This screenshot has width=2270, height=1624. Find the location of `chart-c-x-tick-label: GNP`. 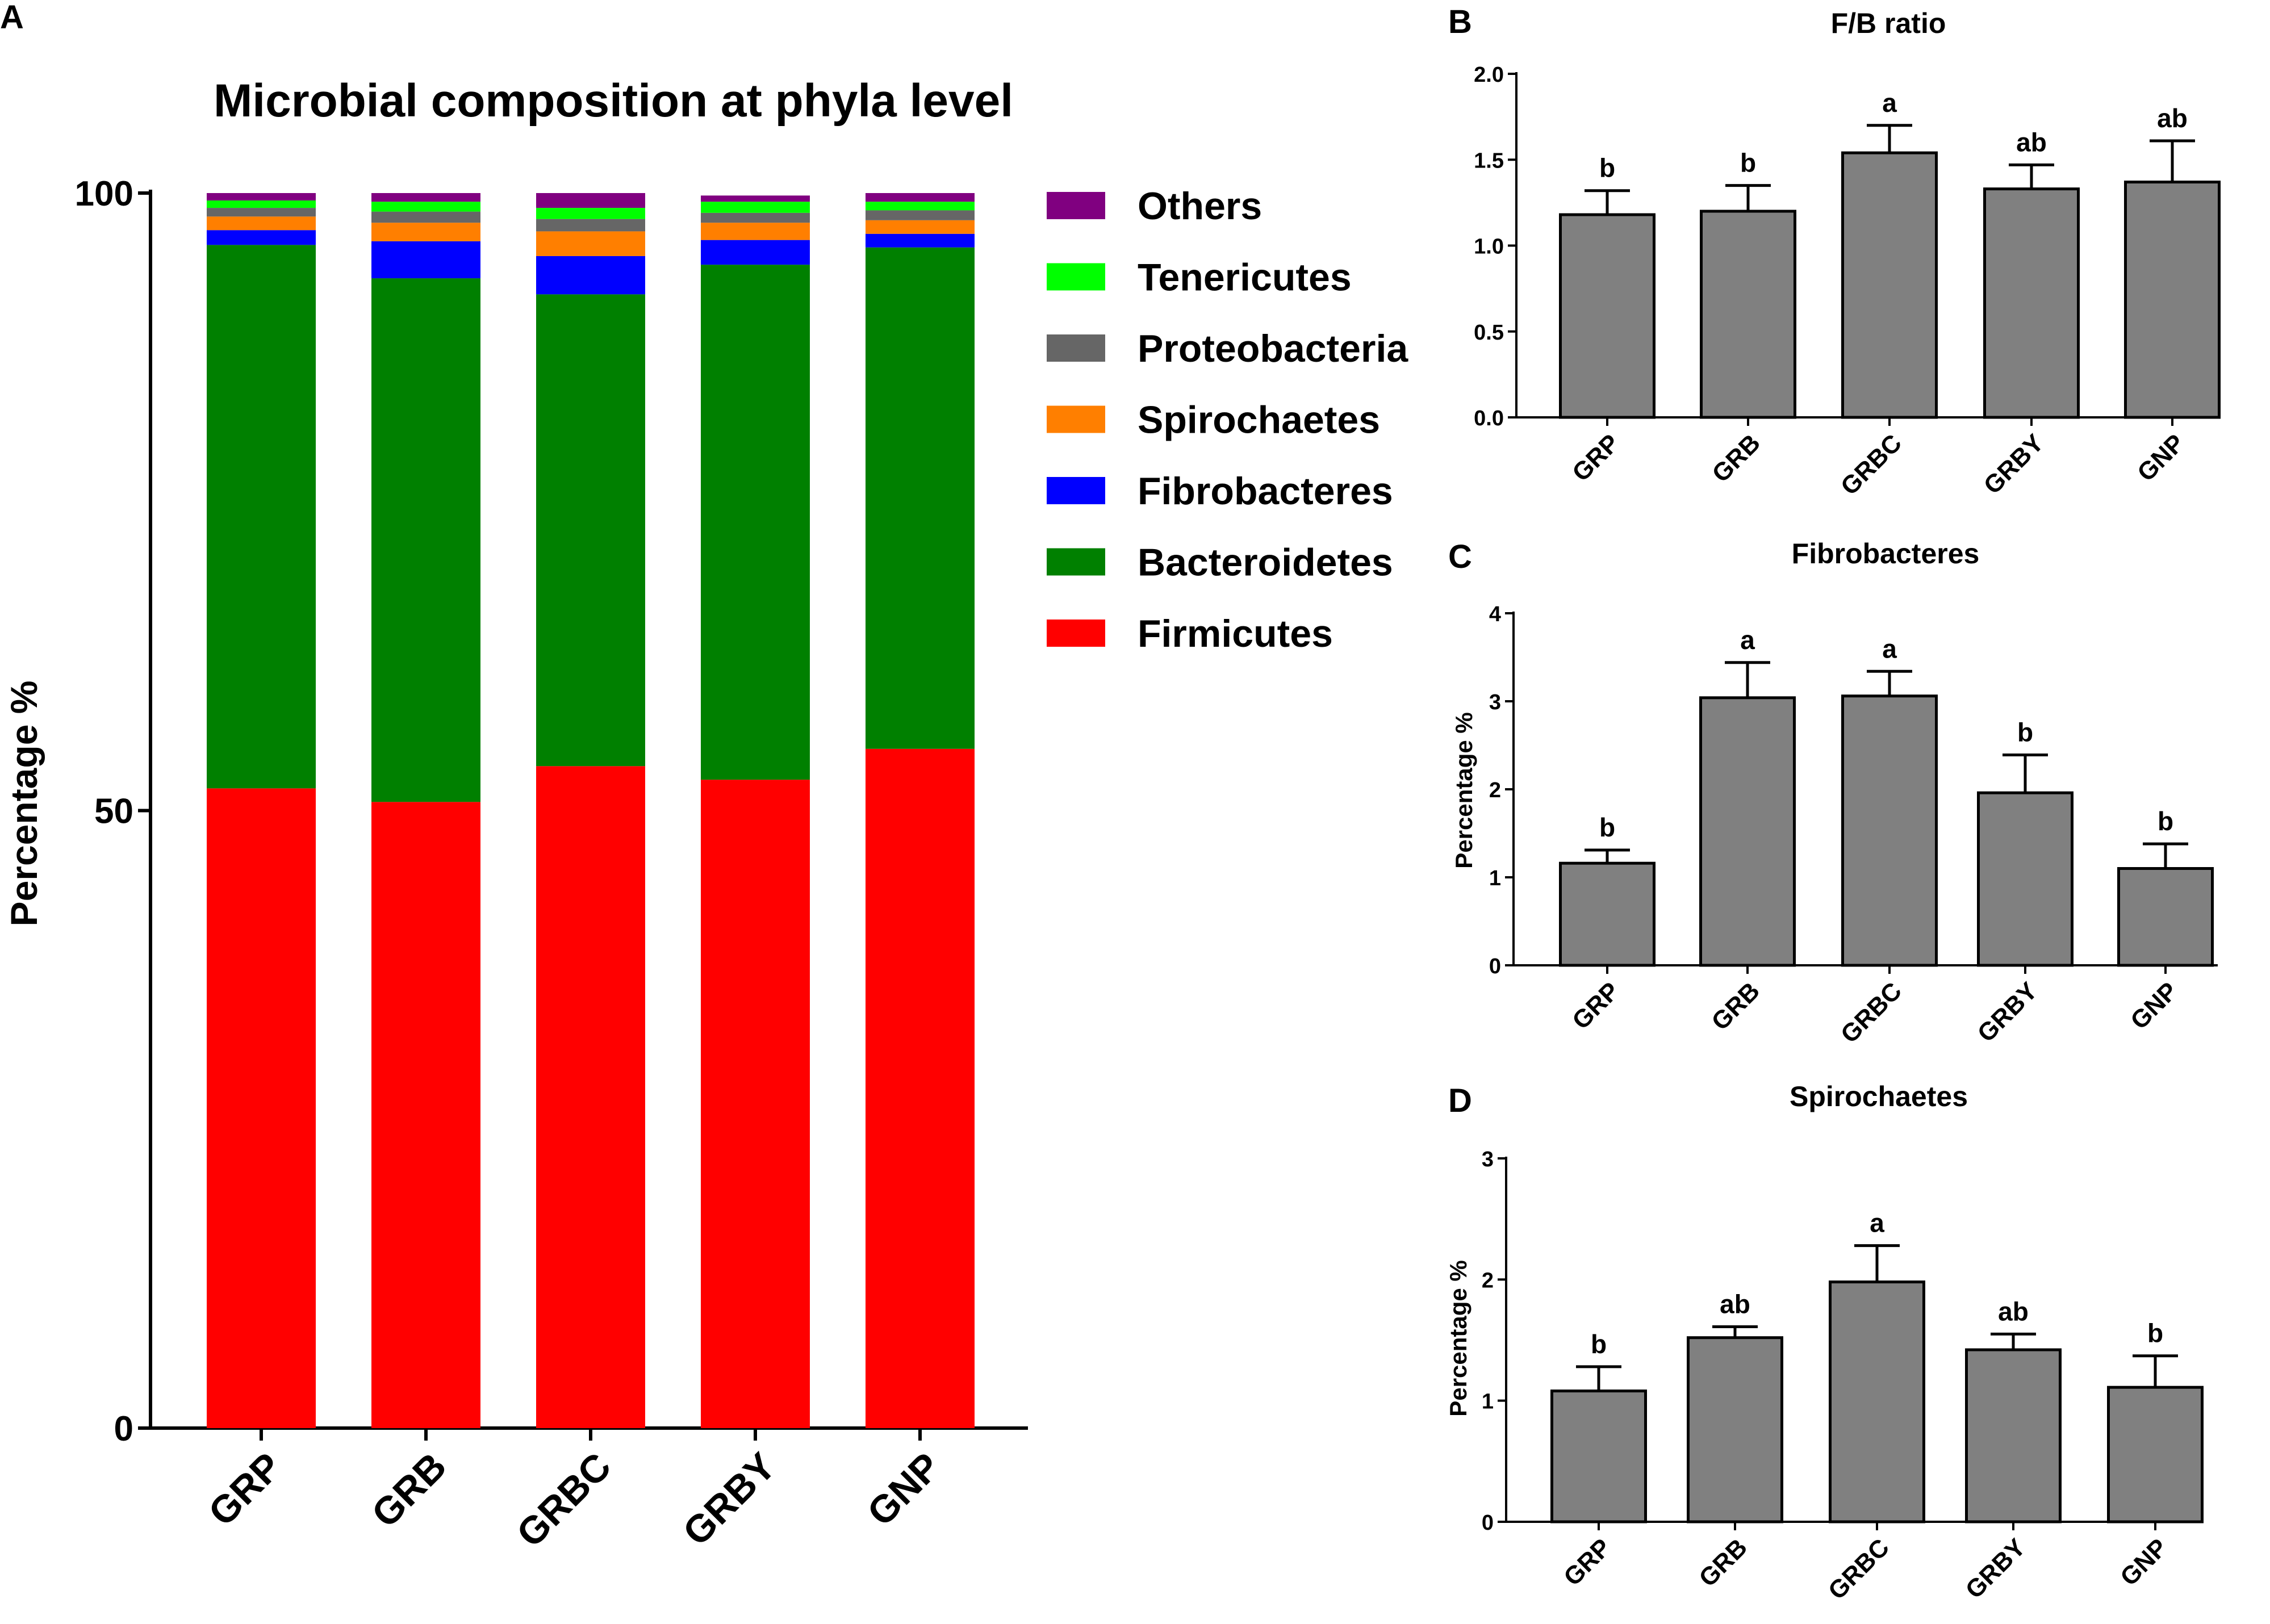

chart-c-x-tick-label: GNP is located at coordinates (2154, 1006).